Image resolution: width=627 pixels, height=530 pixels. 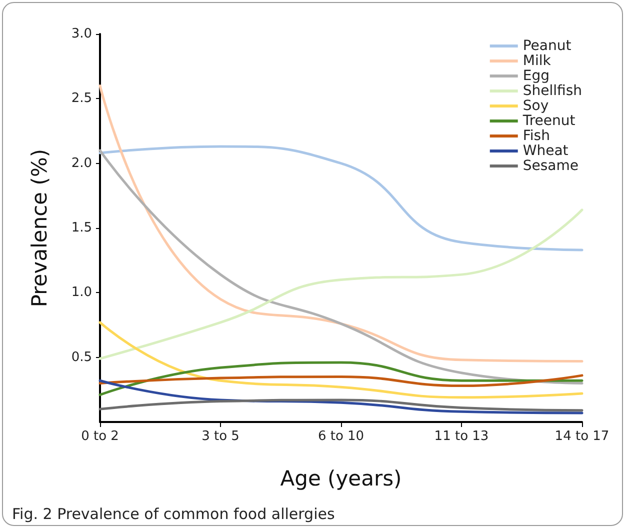 I want to click on legend-label: Peanut, so click(x=547, y=46).